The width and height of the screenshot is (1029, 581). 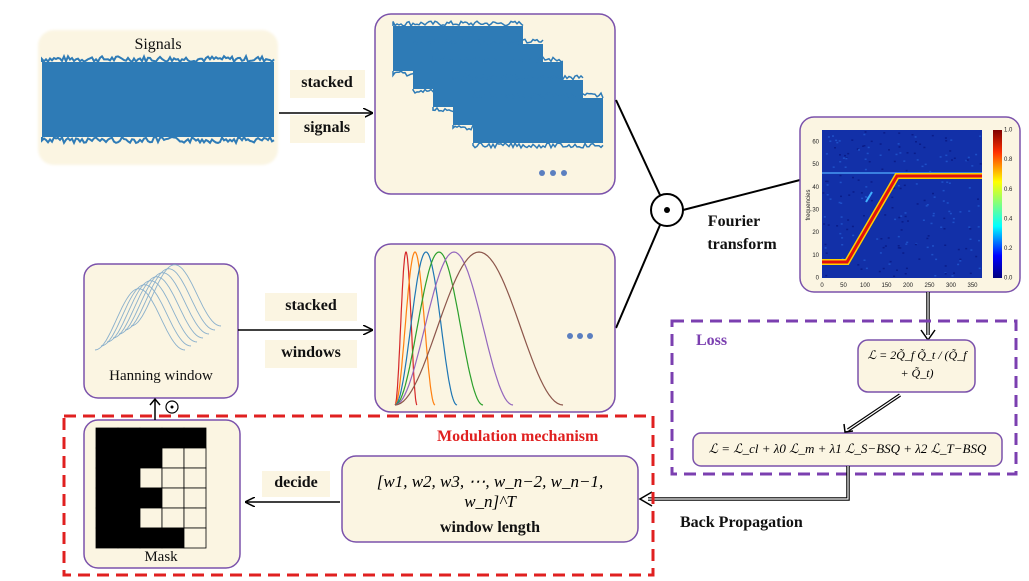 I want to click on svg-text: frequencies, so click(x=809, y=204).